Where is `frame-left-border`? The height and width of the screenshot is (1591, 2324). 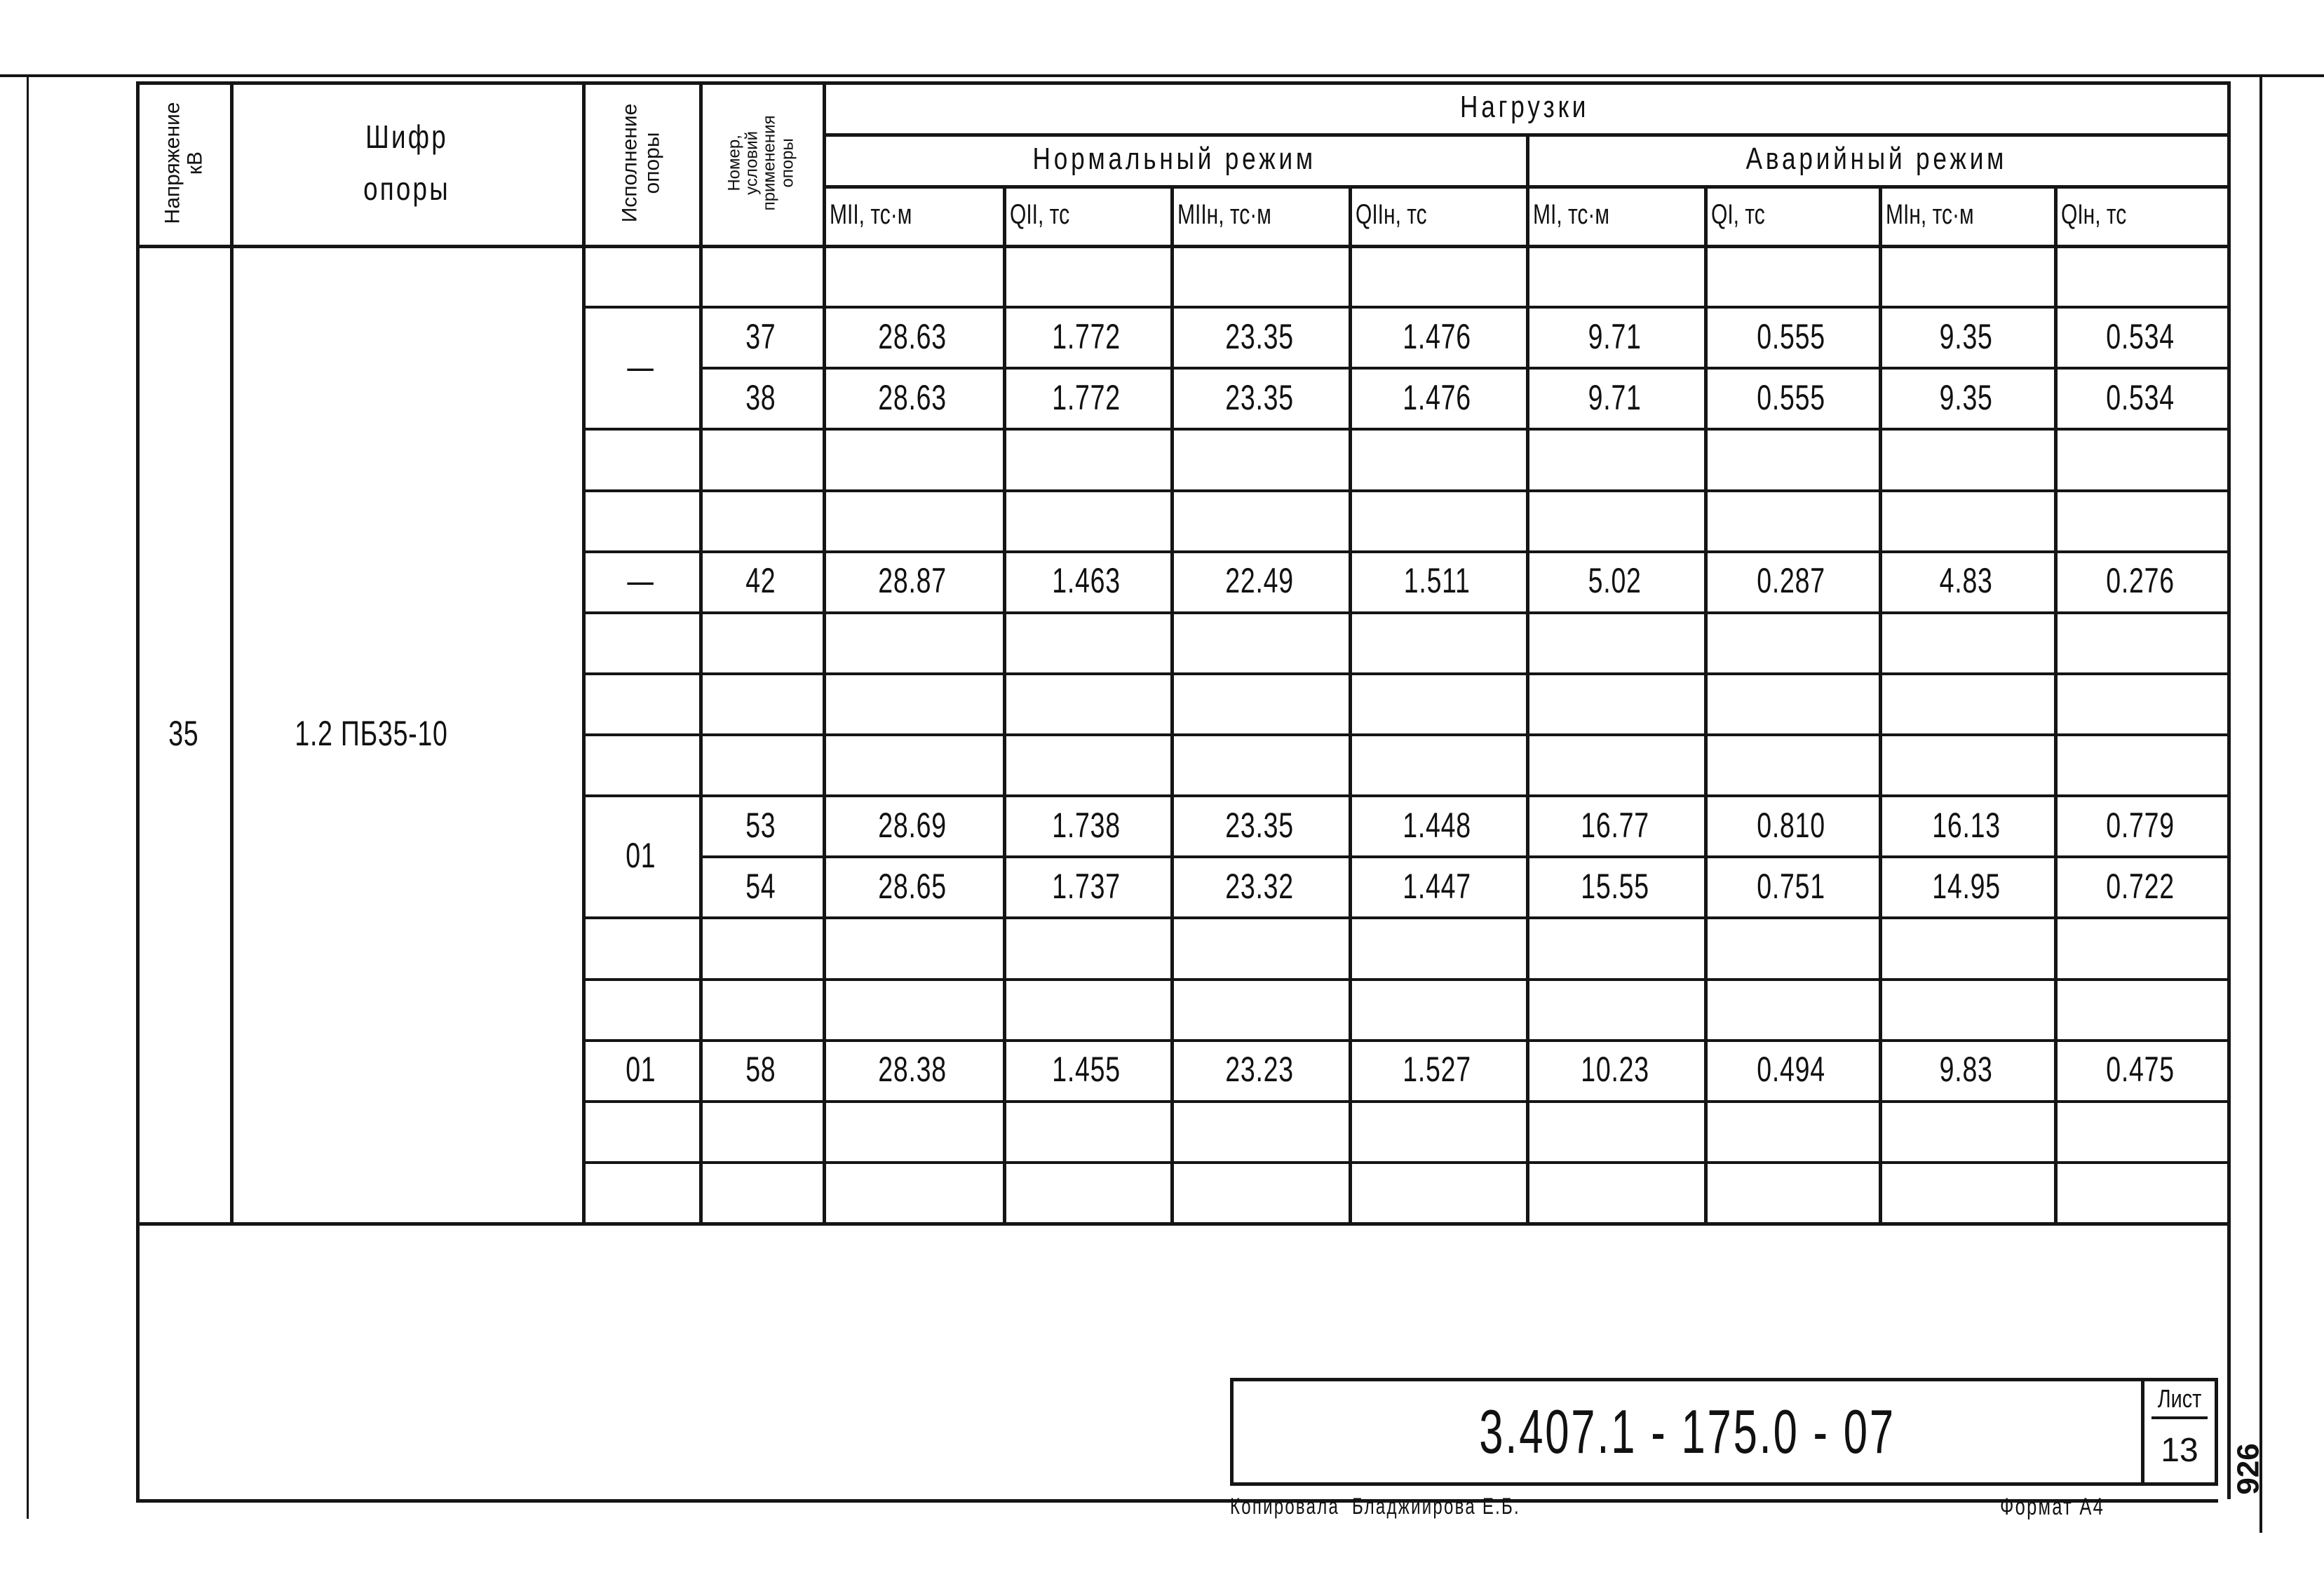
frame-left-border is located at coordinates (138, 790).